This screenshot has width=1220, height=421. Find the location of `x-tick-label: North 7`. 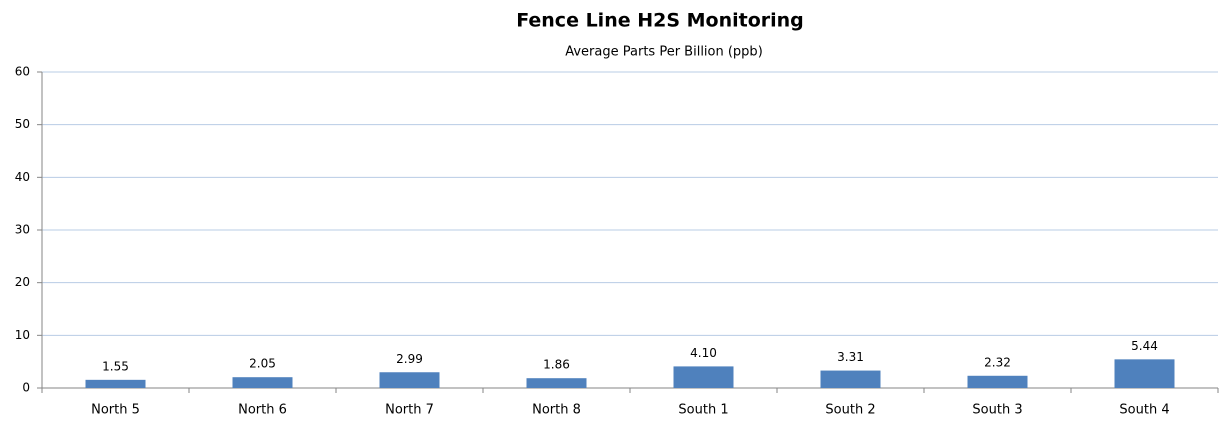

x-tick-label: North 7 is located at coordinates (409, 410).